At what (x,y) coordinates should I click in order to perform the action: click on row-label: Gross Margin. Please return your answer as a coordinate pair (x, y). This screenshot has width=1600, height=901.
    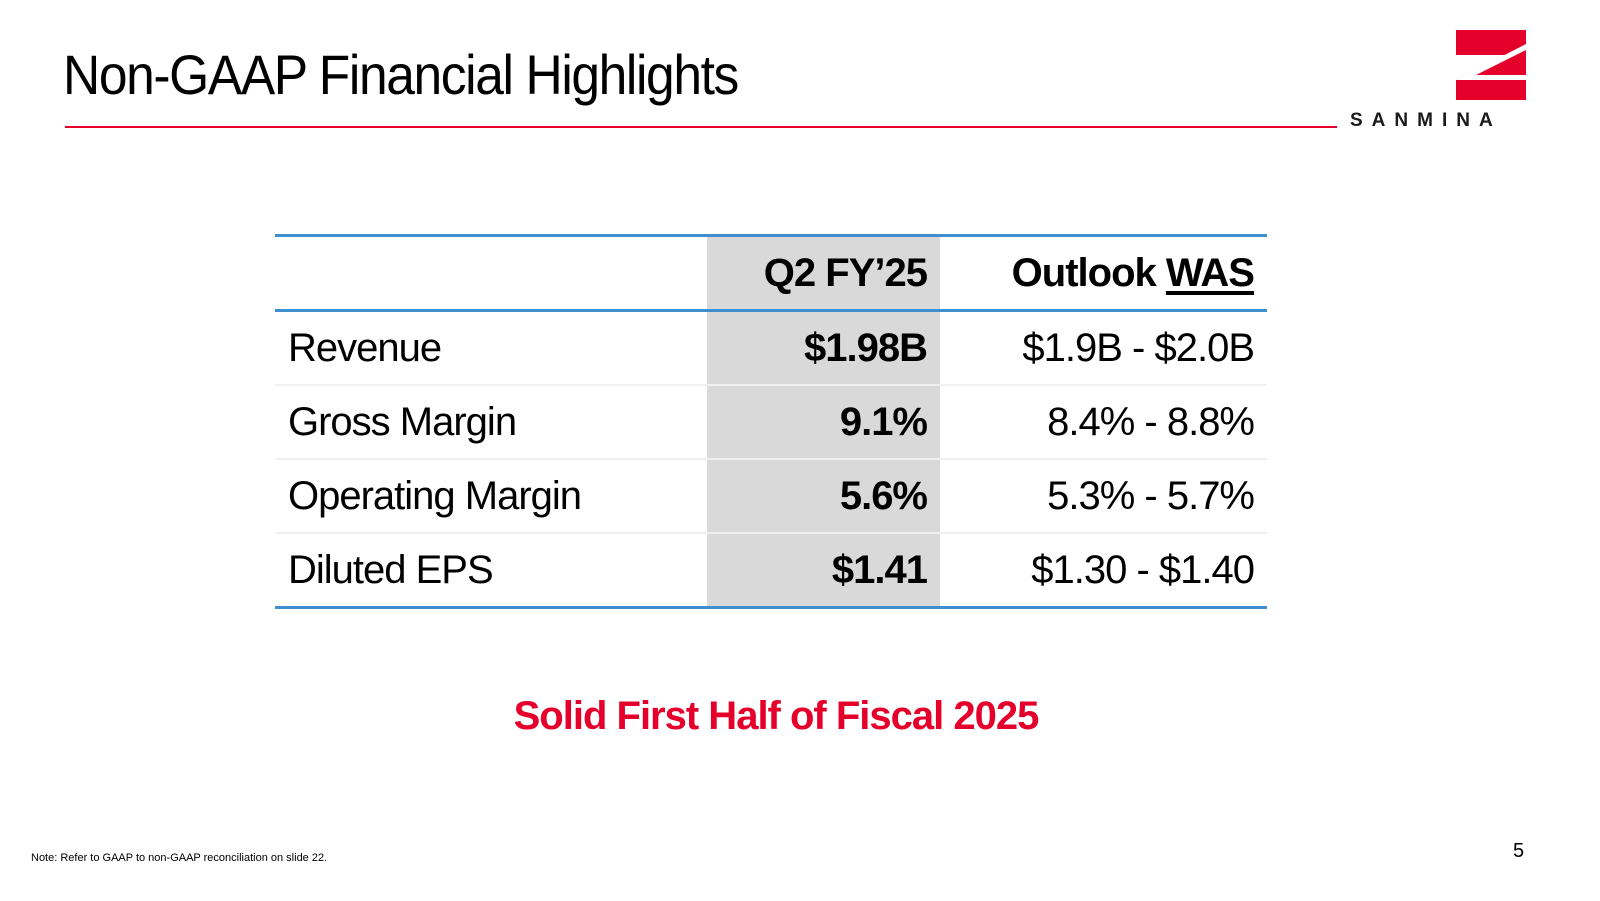
    Looking at the image, I should click on (402, 421).